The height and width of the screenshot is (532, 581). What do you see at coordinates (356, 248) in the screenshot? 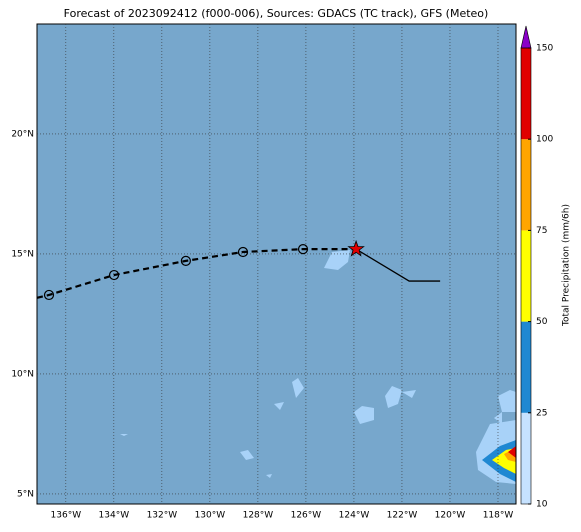
I see `current-position` at bounding box center [356, 248].